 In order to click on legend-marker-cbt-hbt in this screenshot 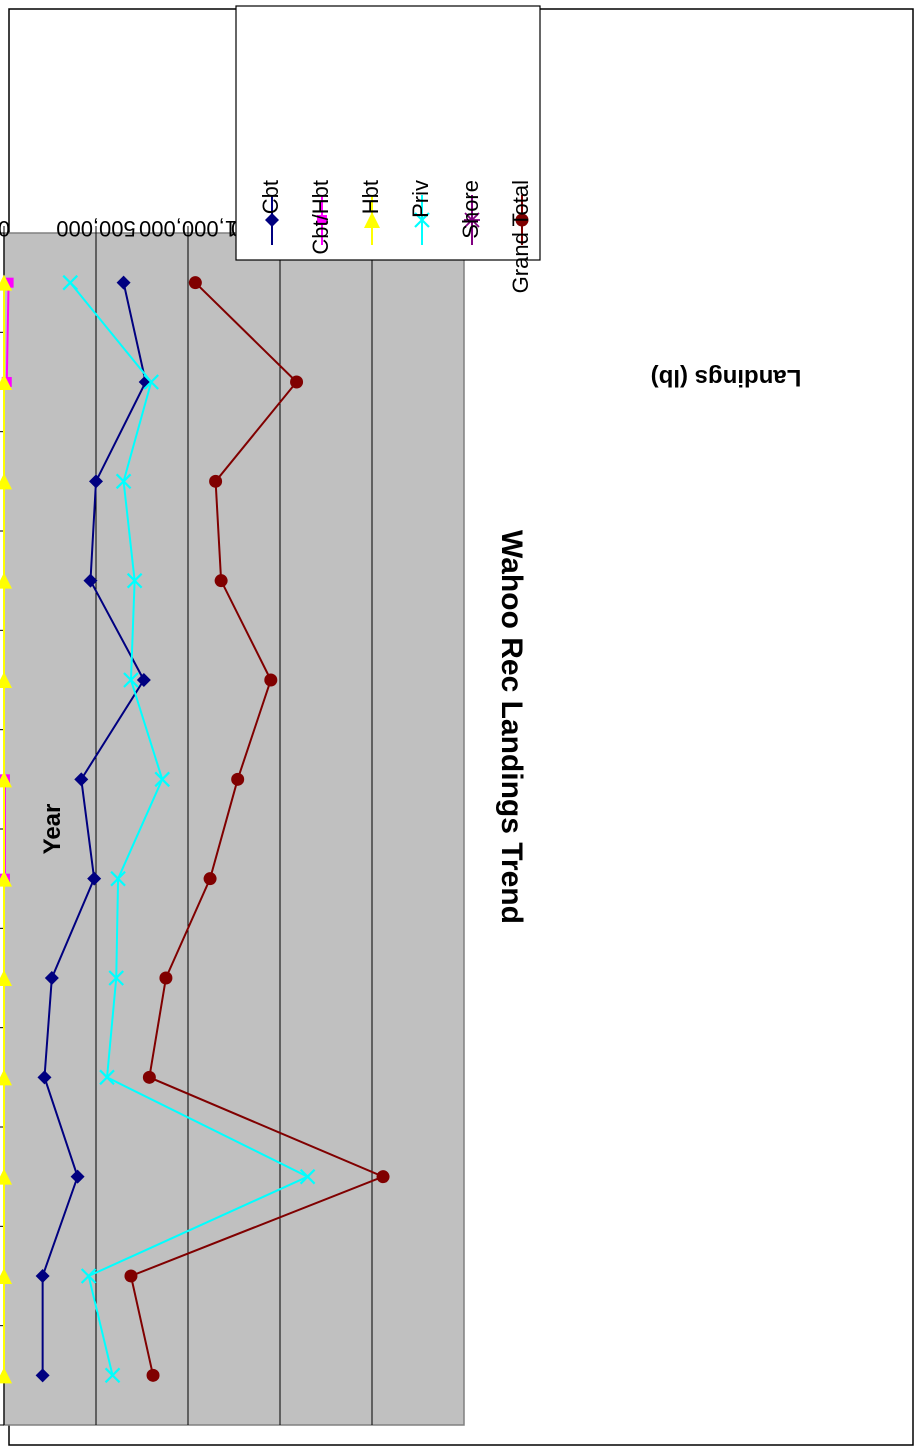, I will do `click(322, 220)`.